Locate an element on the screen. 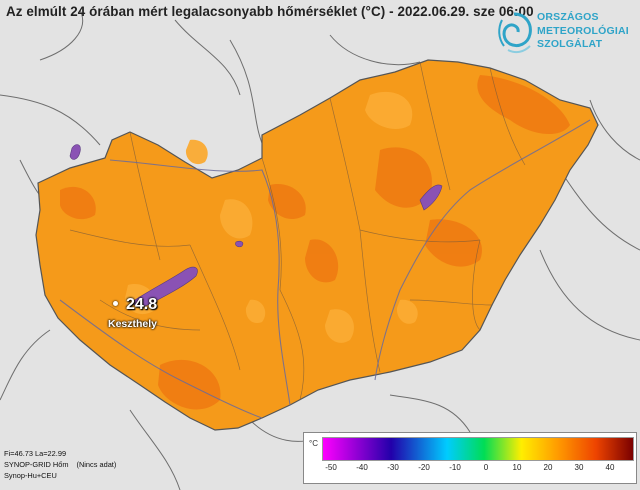  info-nodata: (Nincs adat) is located at coordinates (96, 464).